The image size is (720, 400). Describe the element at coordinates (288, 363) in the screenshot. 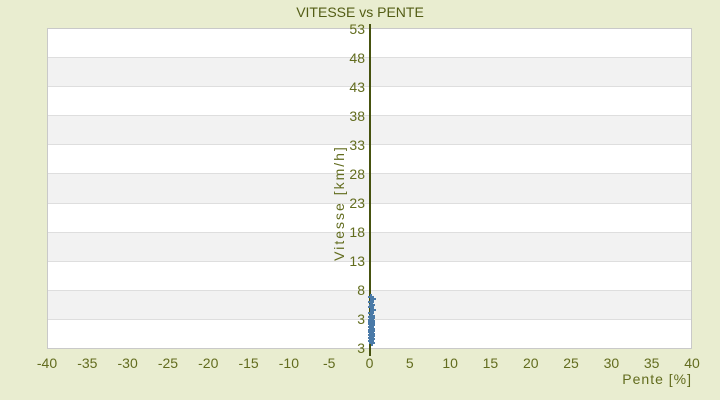

I see `x-tick-label: -10` at that location.